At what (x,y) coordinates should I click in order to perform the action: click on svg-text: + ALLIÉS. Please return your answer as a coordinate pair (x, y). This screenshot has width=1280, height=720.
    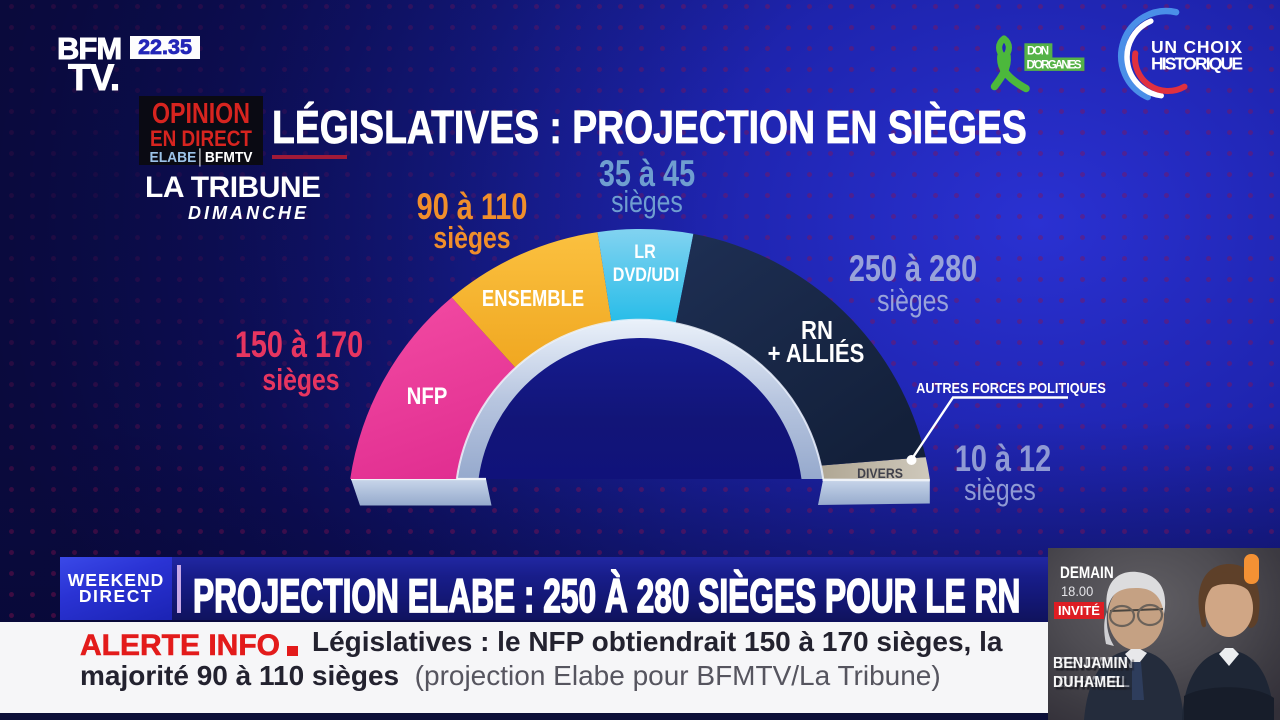
    Looking at the image, I should click on (816, 353).